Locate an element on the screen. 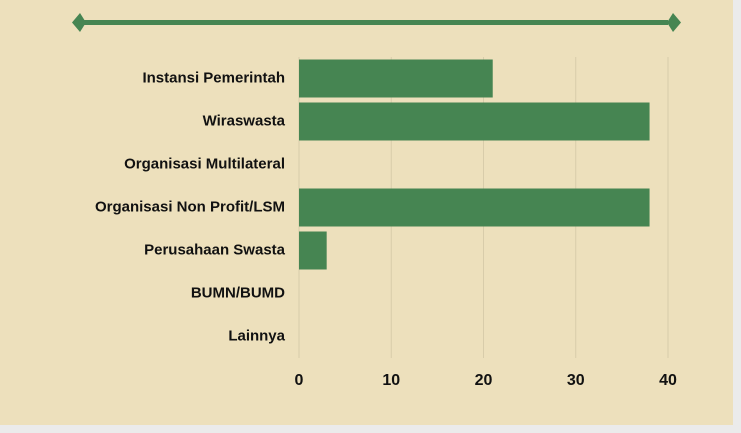  y-tick-label: Lainnya is located at coordinates (256, 335).